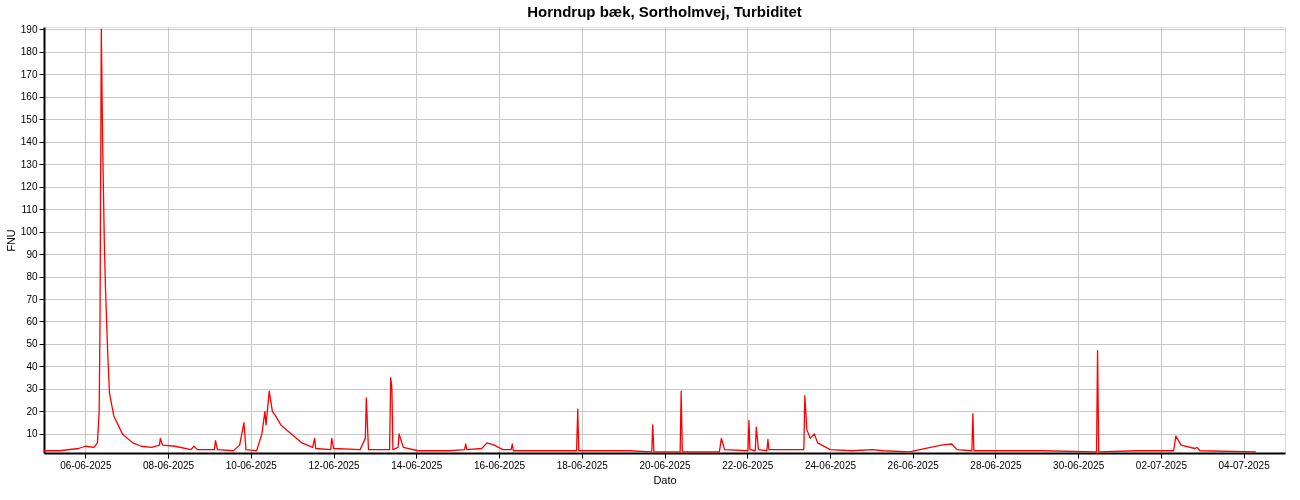  What do you see at coordinates (1079, 465) in the screenshot?
I see `x-tick-label: 30-06-2025` at bounding box center [1079, 465].